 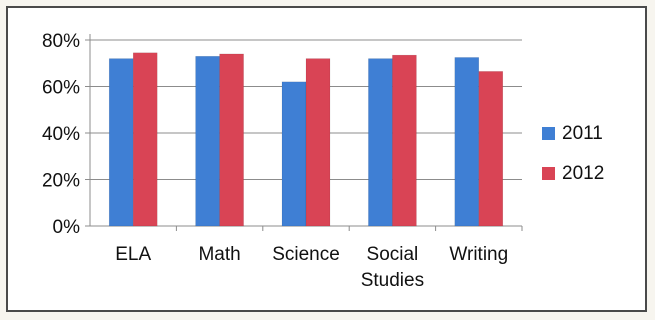 What do you see at coordinates (61, 41) in the screenshot?
I see `y-tick-label: 80%` at bounding box center [61, 41].